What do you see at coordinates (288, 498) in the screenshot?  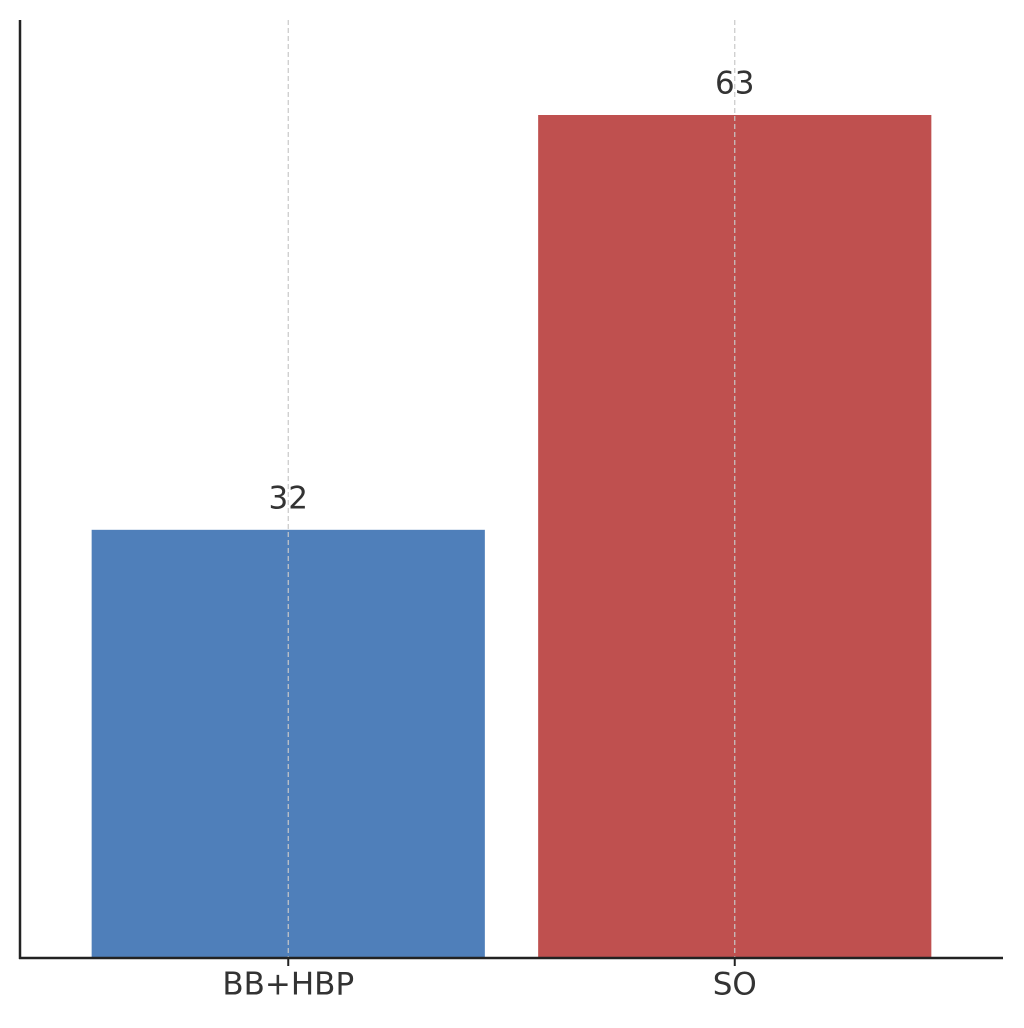 I see `value-label: 32` at bounding box center [288, 498].